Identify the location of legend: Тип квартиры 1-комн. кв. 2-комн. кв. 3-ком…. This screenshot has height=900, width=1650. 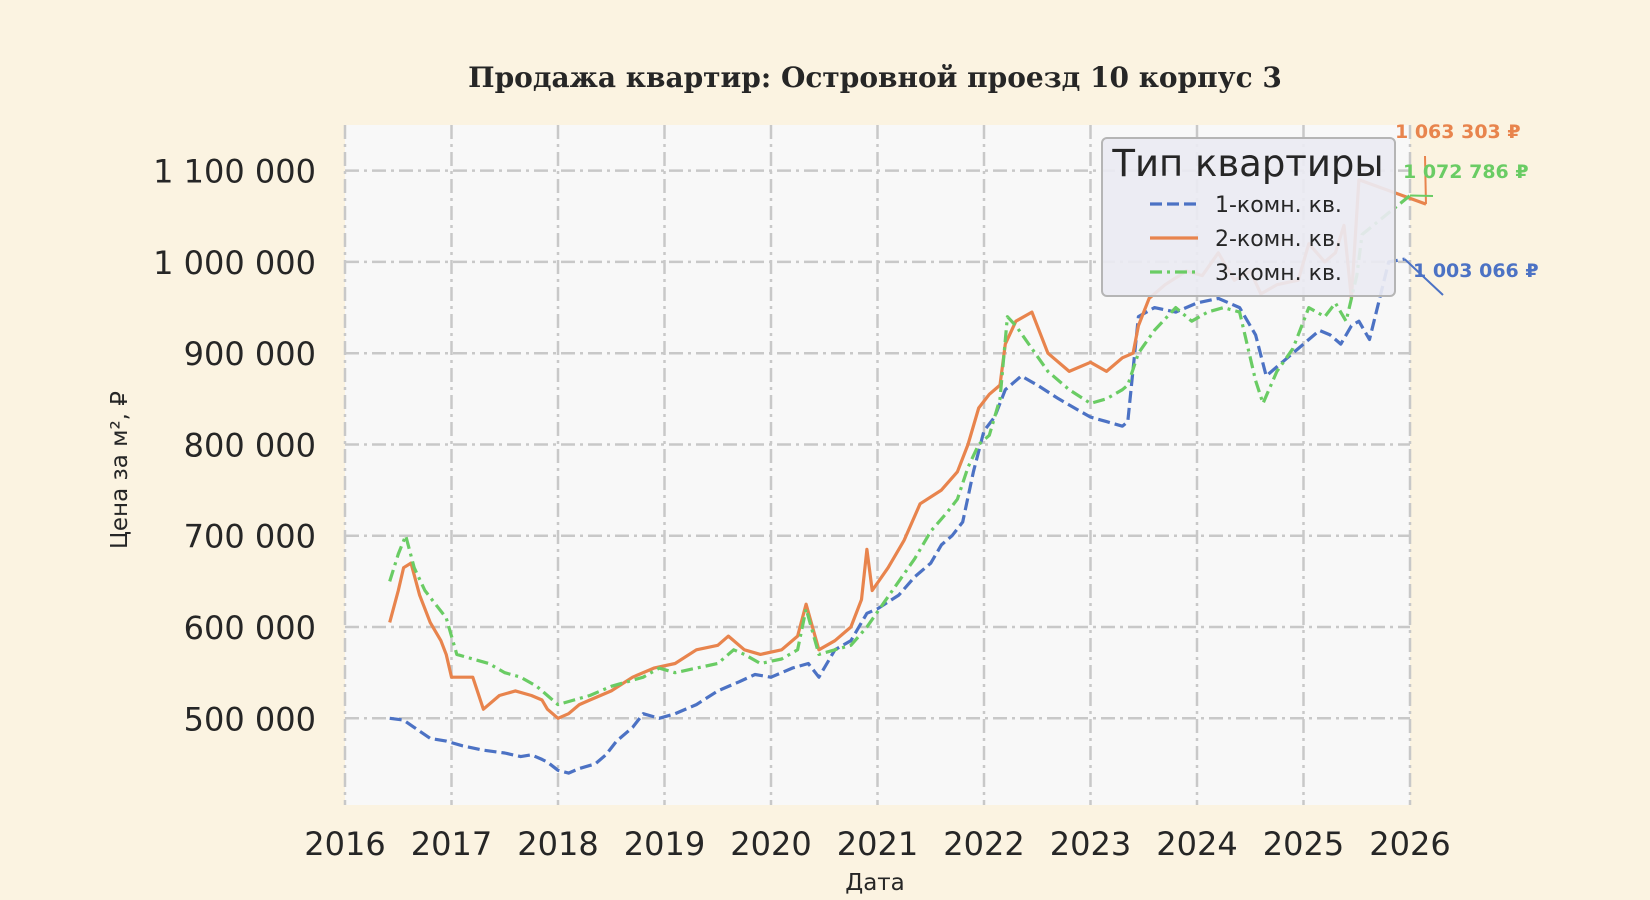
(1248, 217).